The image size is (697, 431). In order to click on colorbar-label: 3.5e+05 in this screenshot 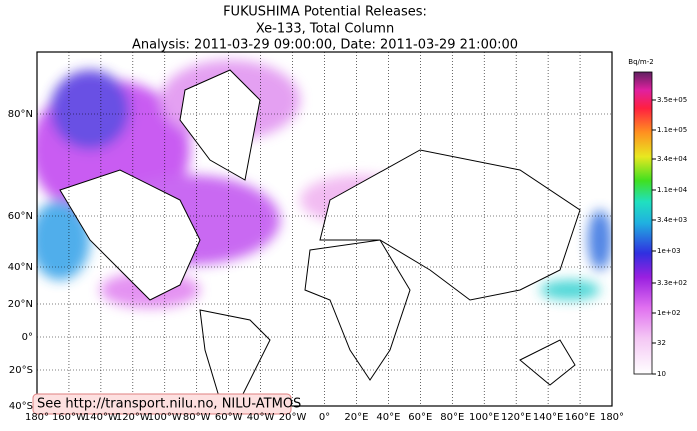, I will do `click(672, 100)`.